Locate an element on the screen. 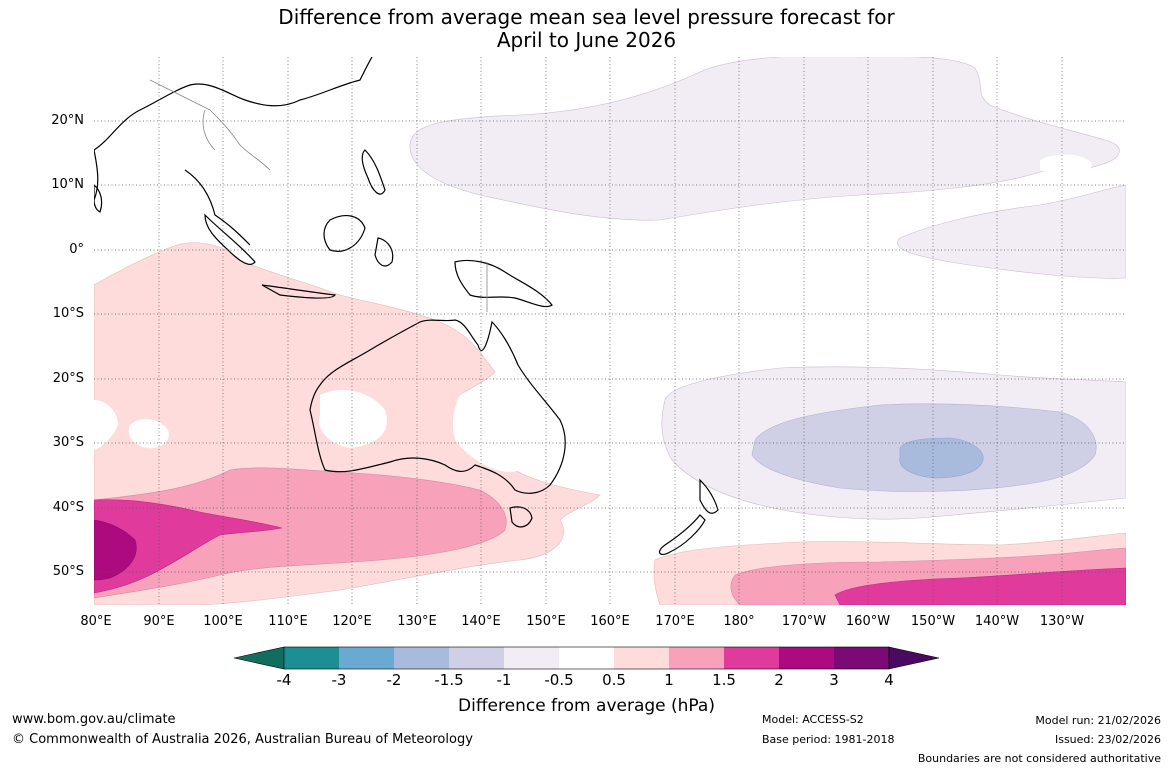 This screenshot has width=1173, height=770. lon-label-180: 180° is located at coordinates (739, 621).